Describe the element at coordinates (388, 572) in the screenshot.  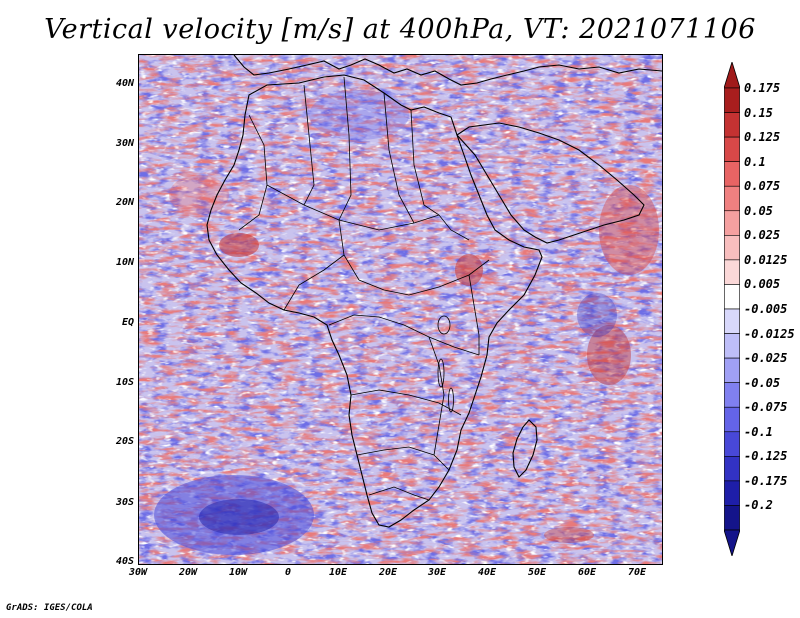
I see `lon-tick-label: 20E` at that location.